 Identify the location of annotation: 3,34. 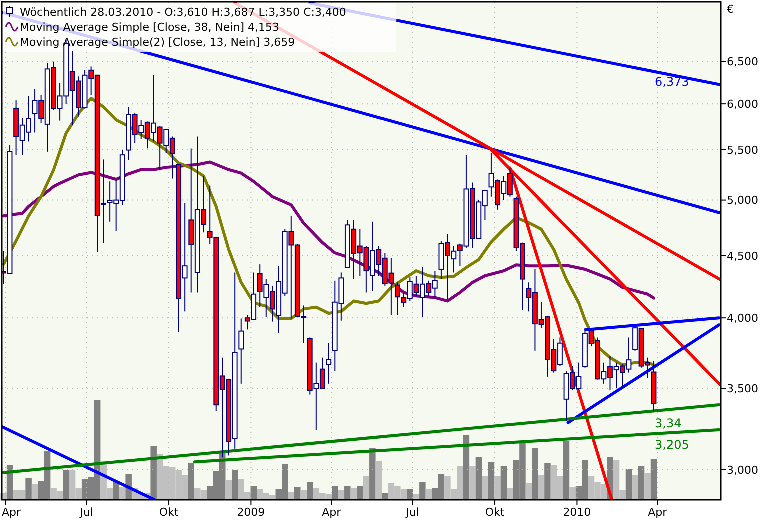
(668, 423).